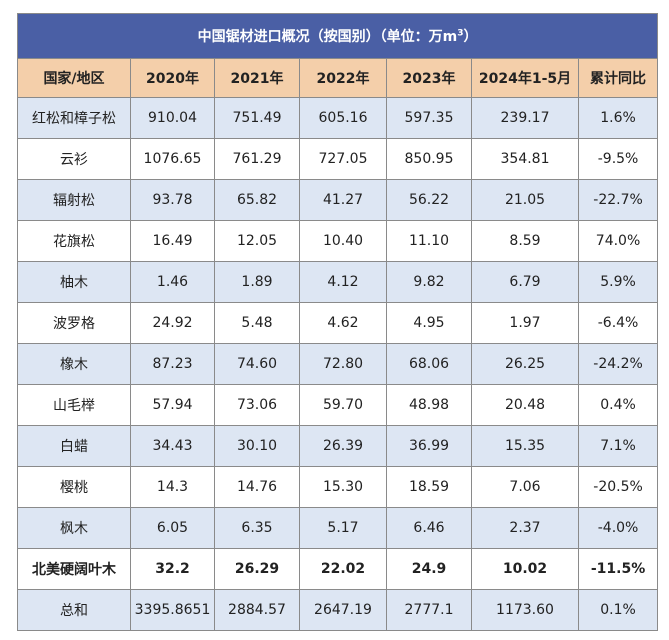 This screenshot has height=640, width=669. Describe the element at coordinates (172, 241) in the screenshot. I see `value-cell: 16.49` at that location.